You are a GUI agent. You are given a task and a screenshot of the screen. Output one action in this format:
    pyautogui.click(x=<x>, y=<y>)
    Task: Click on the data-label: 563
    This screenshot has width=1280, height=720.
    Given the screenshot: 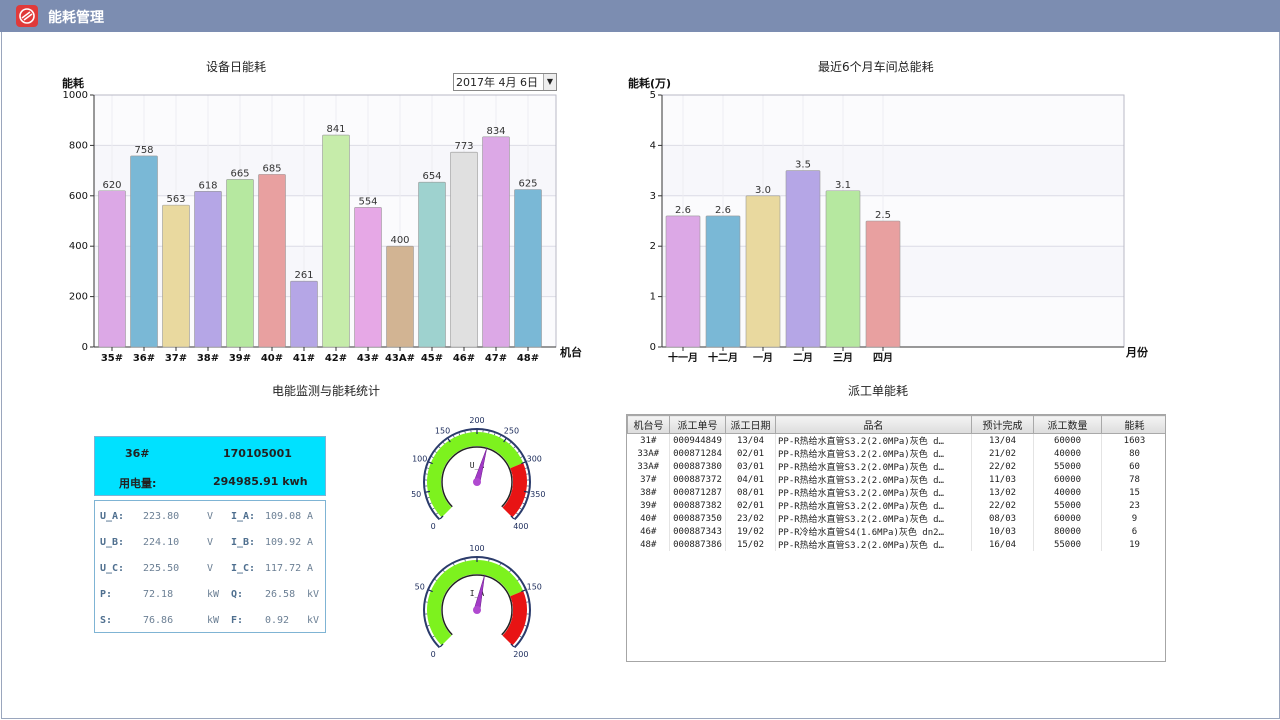 What is the action you would take?
    pyautogui.click(x=175, y=199)
    